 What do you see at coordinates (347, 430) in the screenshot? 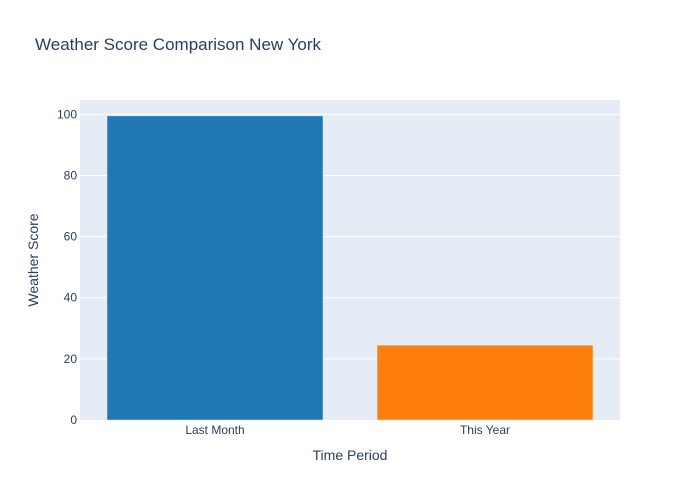
I see `x-axis-ticks: Last Month This Year` at bounding box center [347, 430].